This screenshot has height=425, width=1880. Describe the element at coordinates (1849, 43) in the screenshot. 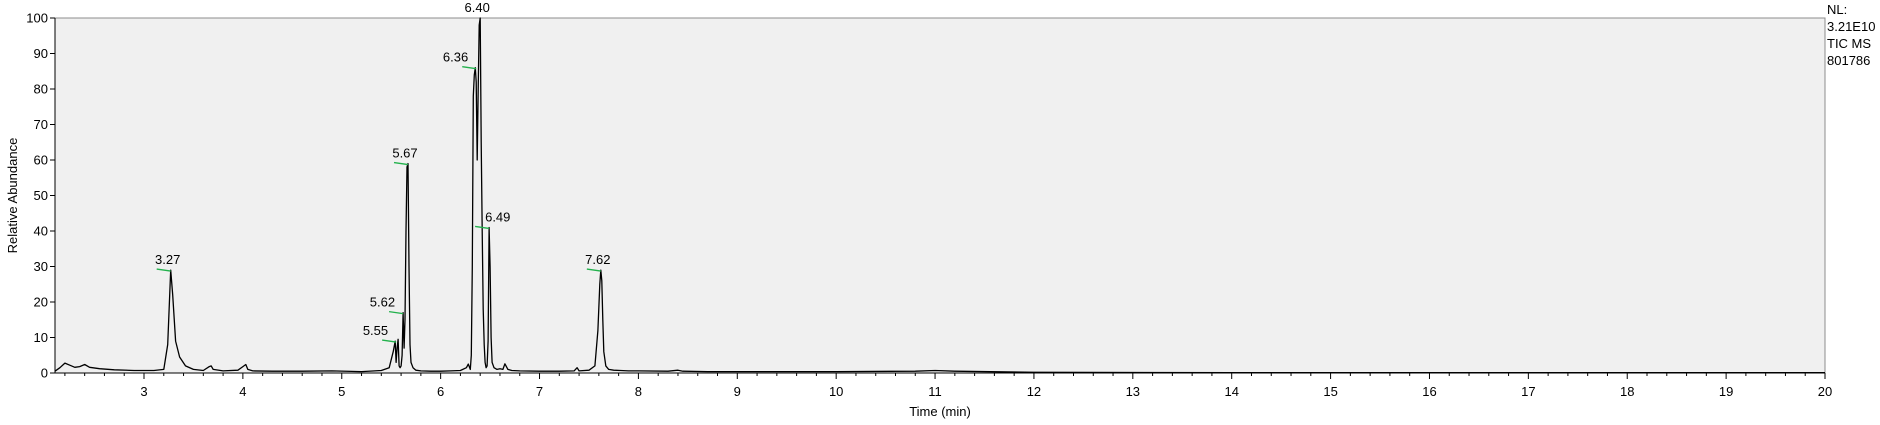

I see `info-line-scan-filter: TIC MS` at that location.